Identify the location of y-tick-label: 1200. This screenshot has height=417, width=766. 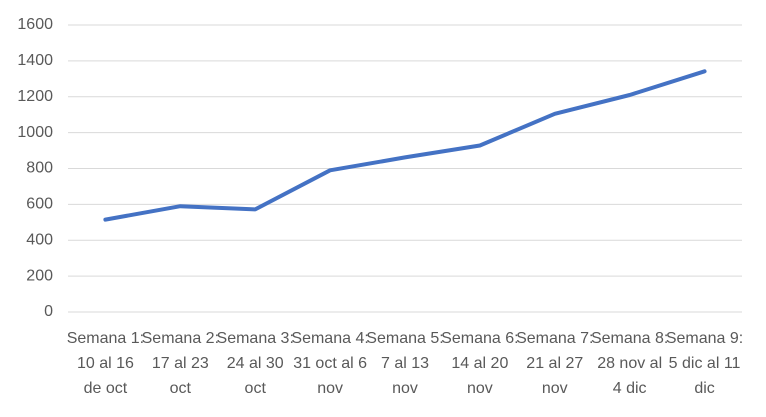
(35, 96).